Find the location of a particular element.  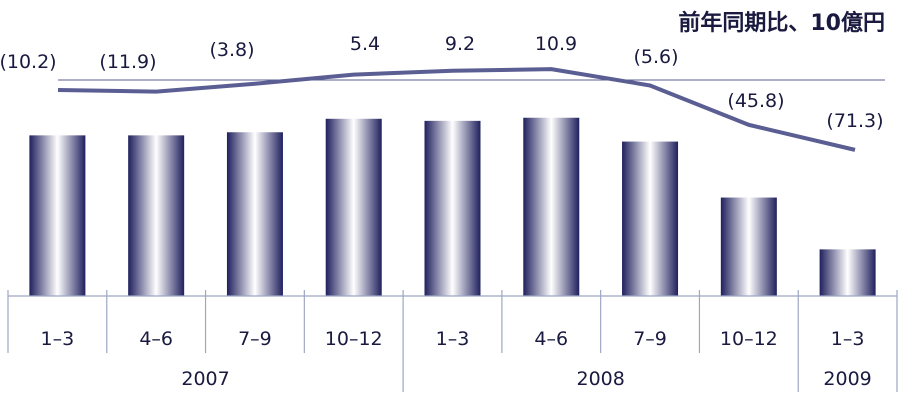

x-tick-label-2: 4–6 is located at coordinates (156, 339).